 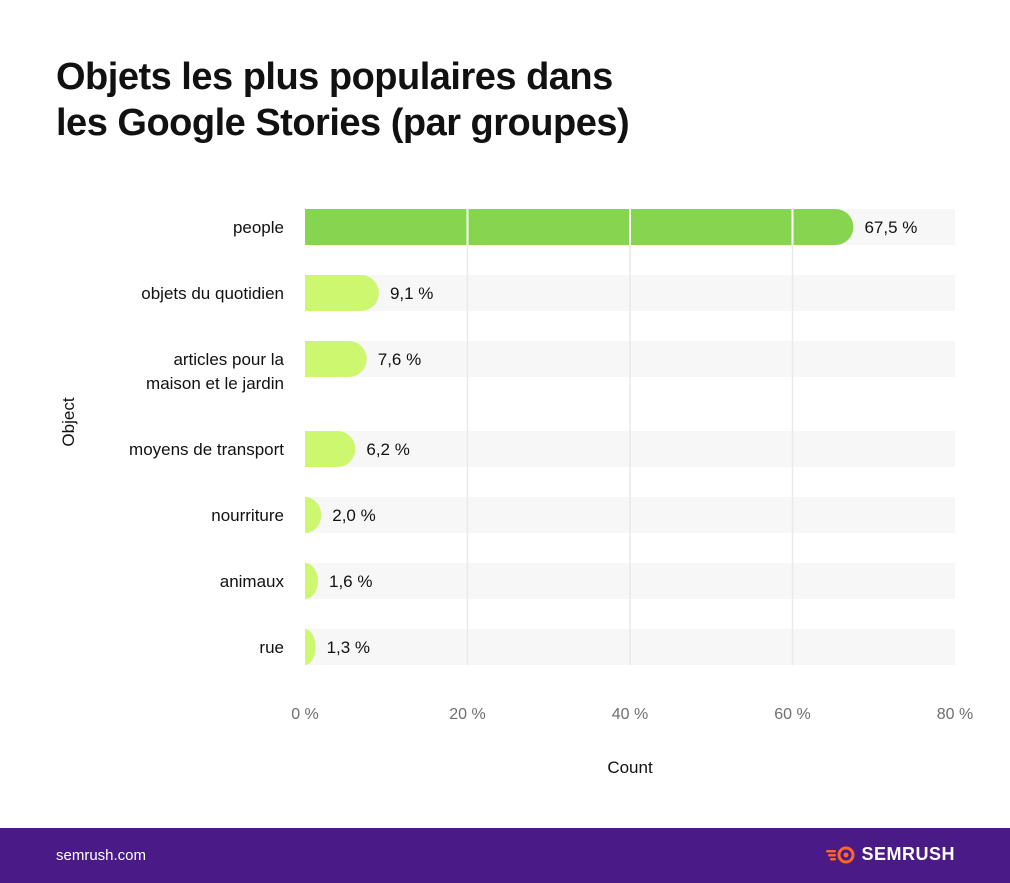 I want to click on category-label: rue, so click(x=271, y=647).